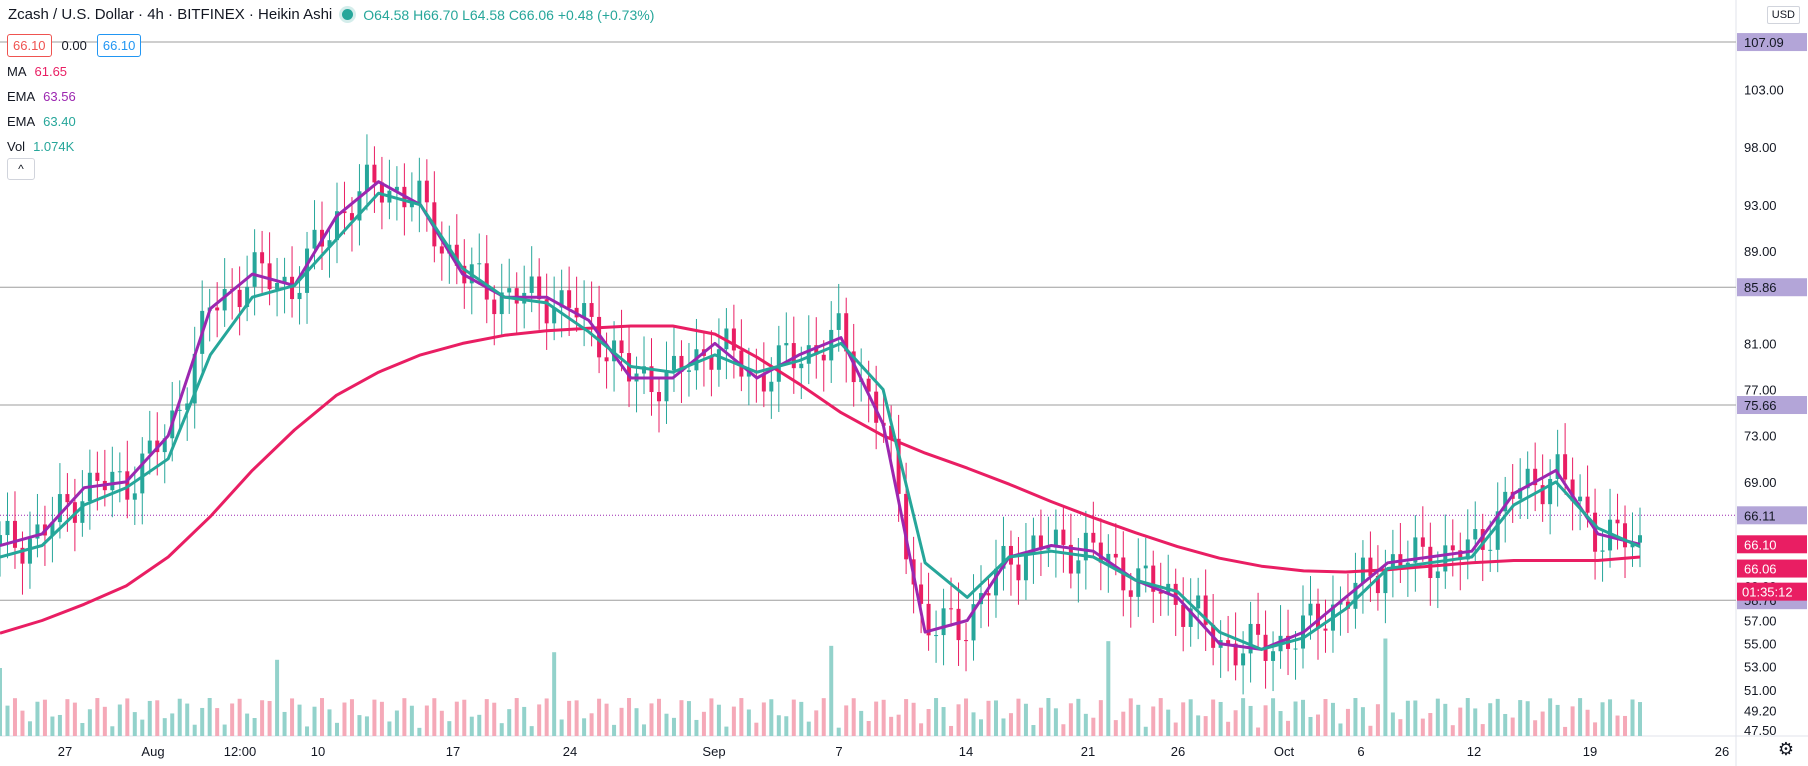  Describe the element at coordinates (1772, 591) in the screenshot. I see `countdown-tag-bg` at that location.